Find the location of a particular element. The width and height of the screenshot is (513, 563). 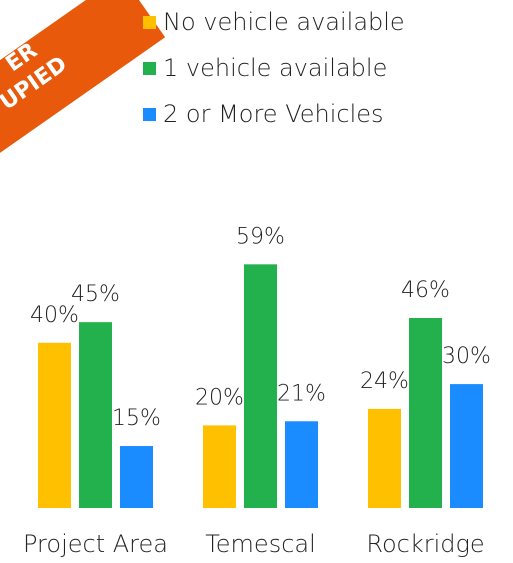

value-label: 40% is located at coordinates (54, 315).